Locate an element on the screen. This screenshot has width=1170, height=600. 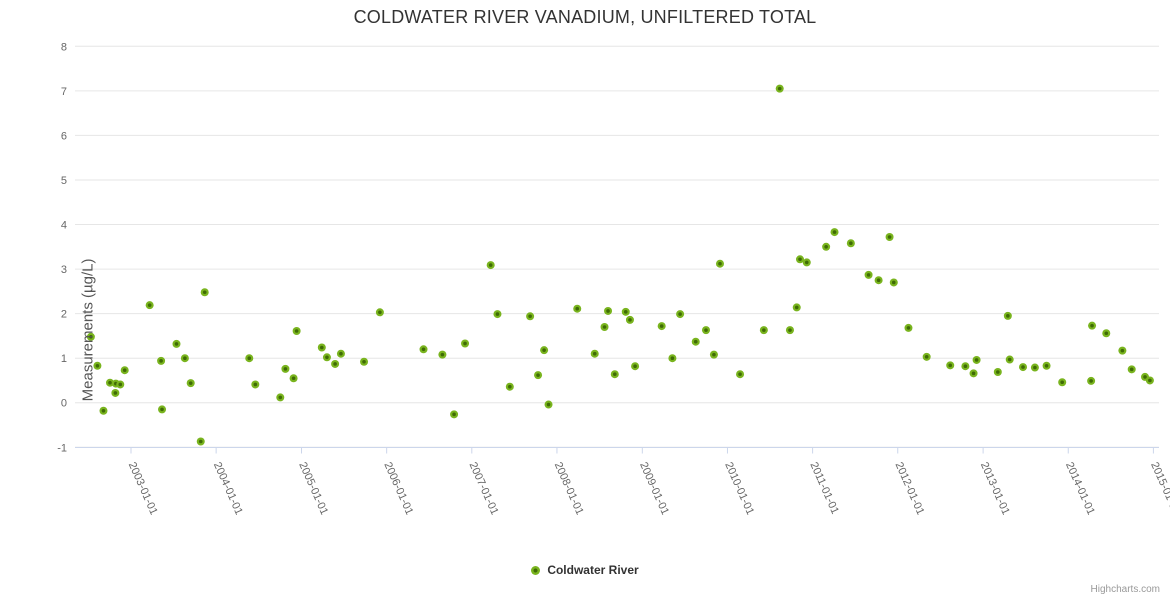
y-axis-label: 8 is located at coordinates (64, 47).